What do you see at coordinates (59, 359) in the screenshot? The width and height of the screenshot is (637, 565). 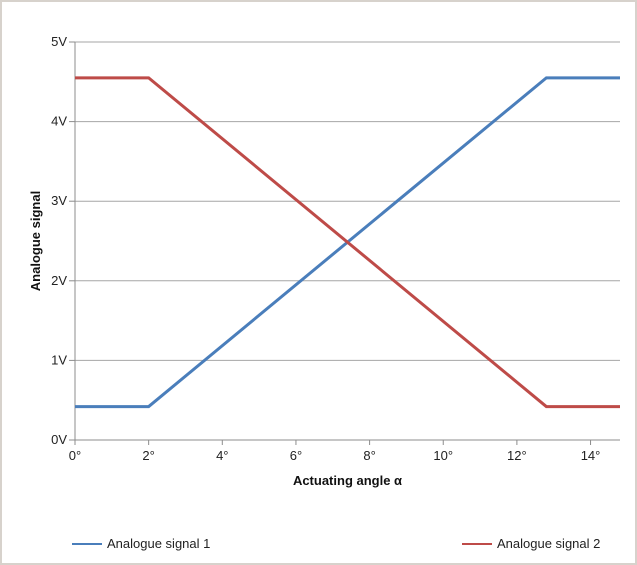 I see `y-tick-label: 1V` at bounding box center [59, 359].